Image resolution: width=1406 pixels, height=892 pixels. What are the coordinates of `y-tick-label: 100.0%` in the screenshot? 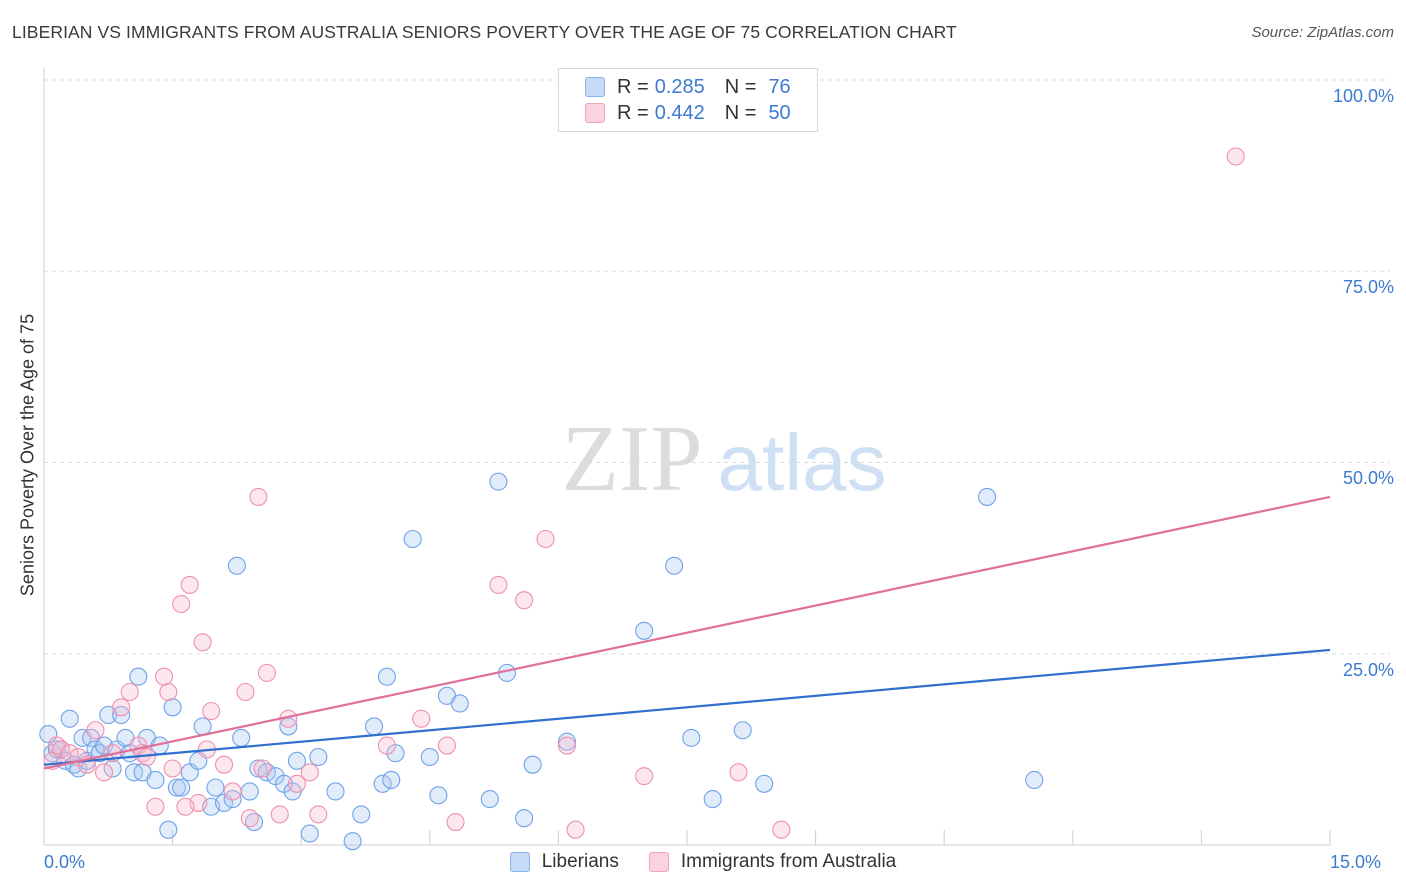 It's located at (1363, 96).